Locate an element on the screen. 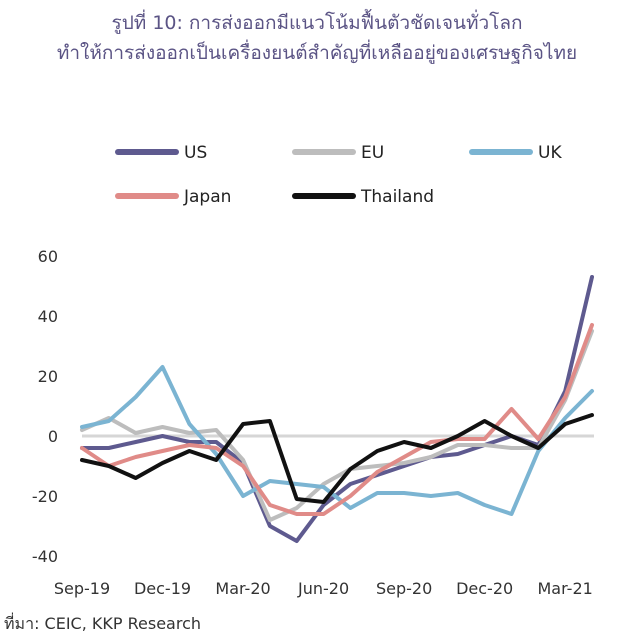 This screenshot has width=634, height=641. legend-label: EU is located at coordinates (372, 153).